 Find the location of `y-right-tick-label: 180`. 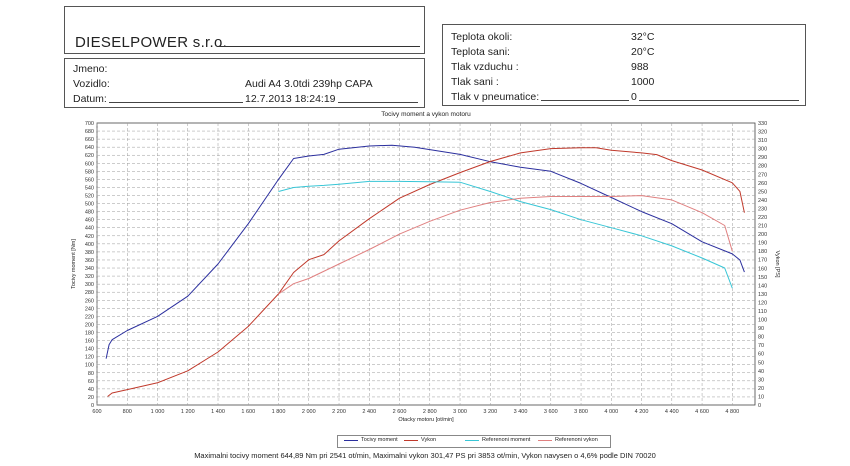

y-right-tick-label: 180 is located at coordinates (762, 252).